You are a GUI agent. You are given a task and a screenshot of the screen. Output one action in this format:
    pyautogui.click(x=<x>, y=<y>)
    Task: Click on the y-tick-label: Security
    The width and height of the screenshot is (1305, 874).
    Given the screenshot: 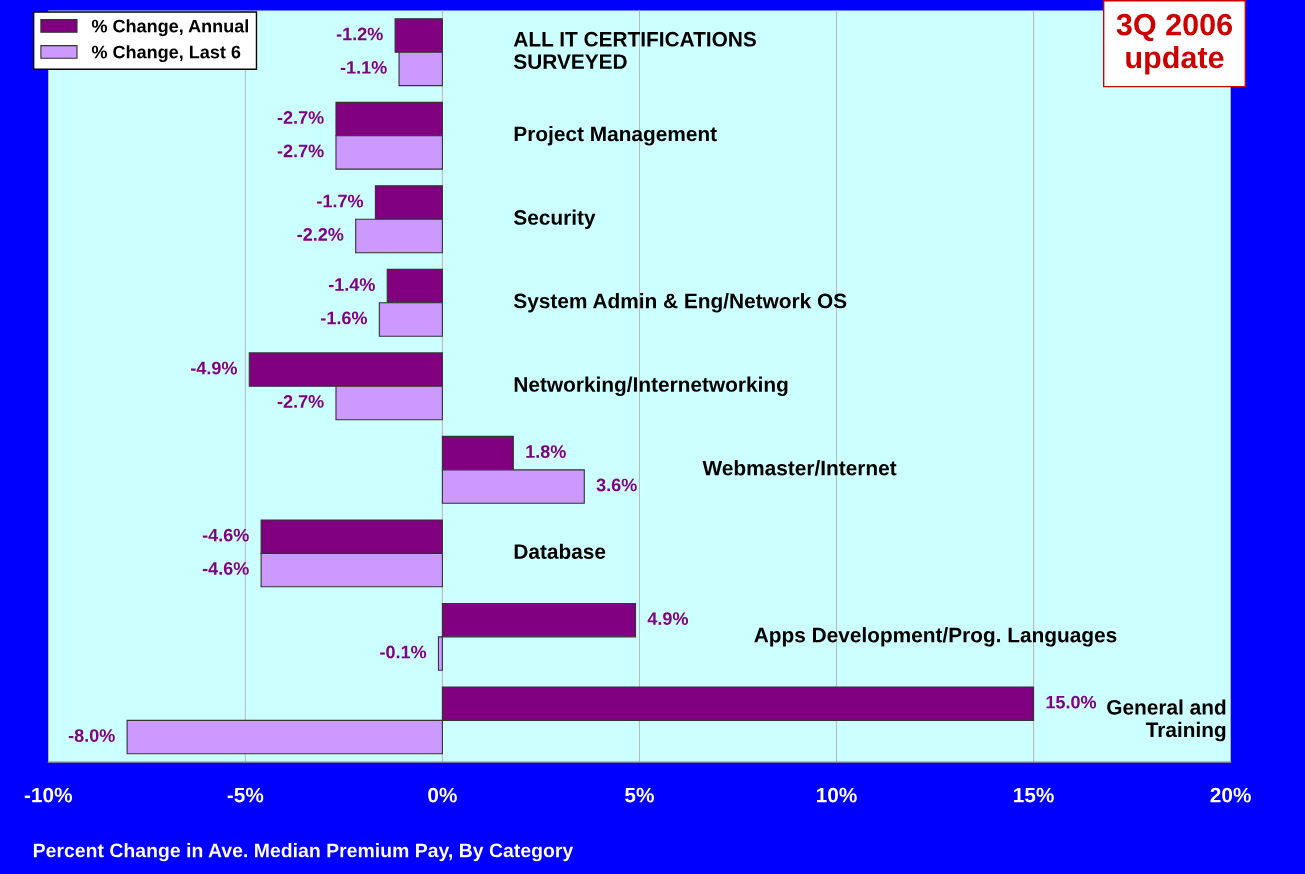 What is the action you would take?
    pyautogui.click(x=554, y=219)
    